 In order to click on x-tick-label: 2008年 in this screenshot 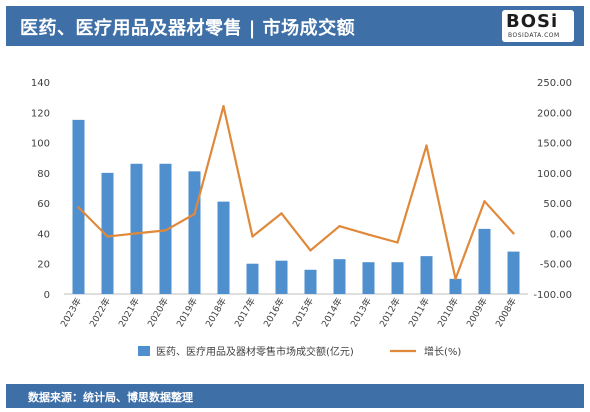, I will do `click(506, 313)`.